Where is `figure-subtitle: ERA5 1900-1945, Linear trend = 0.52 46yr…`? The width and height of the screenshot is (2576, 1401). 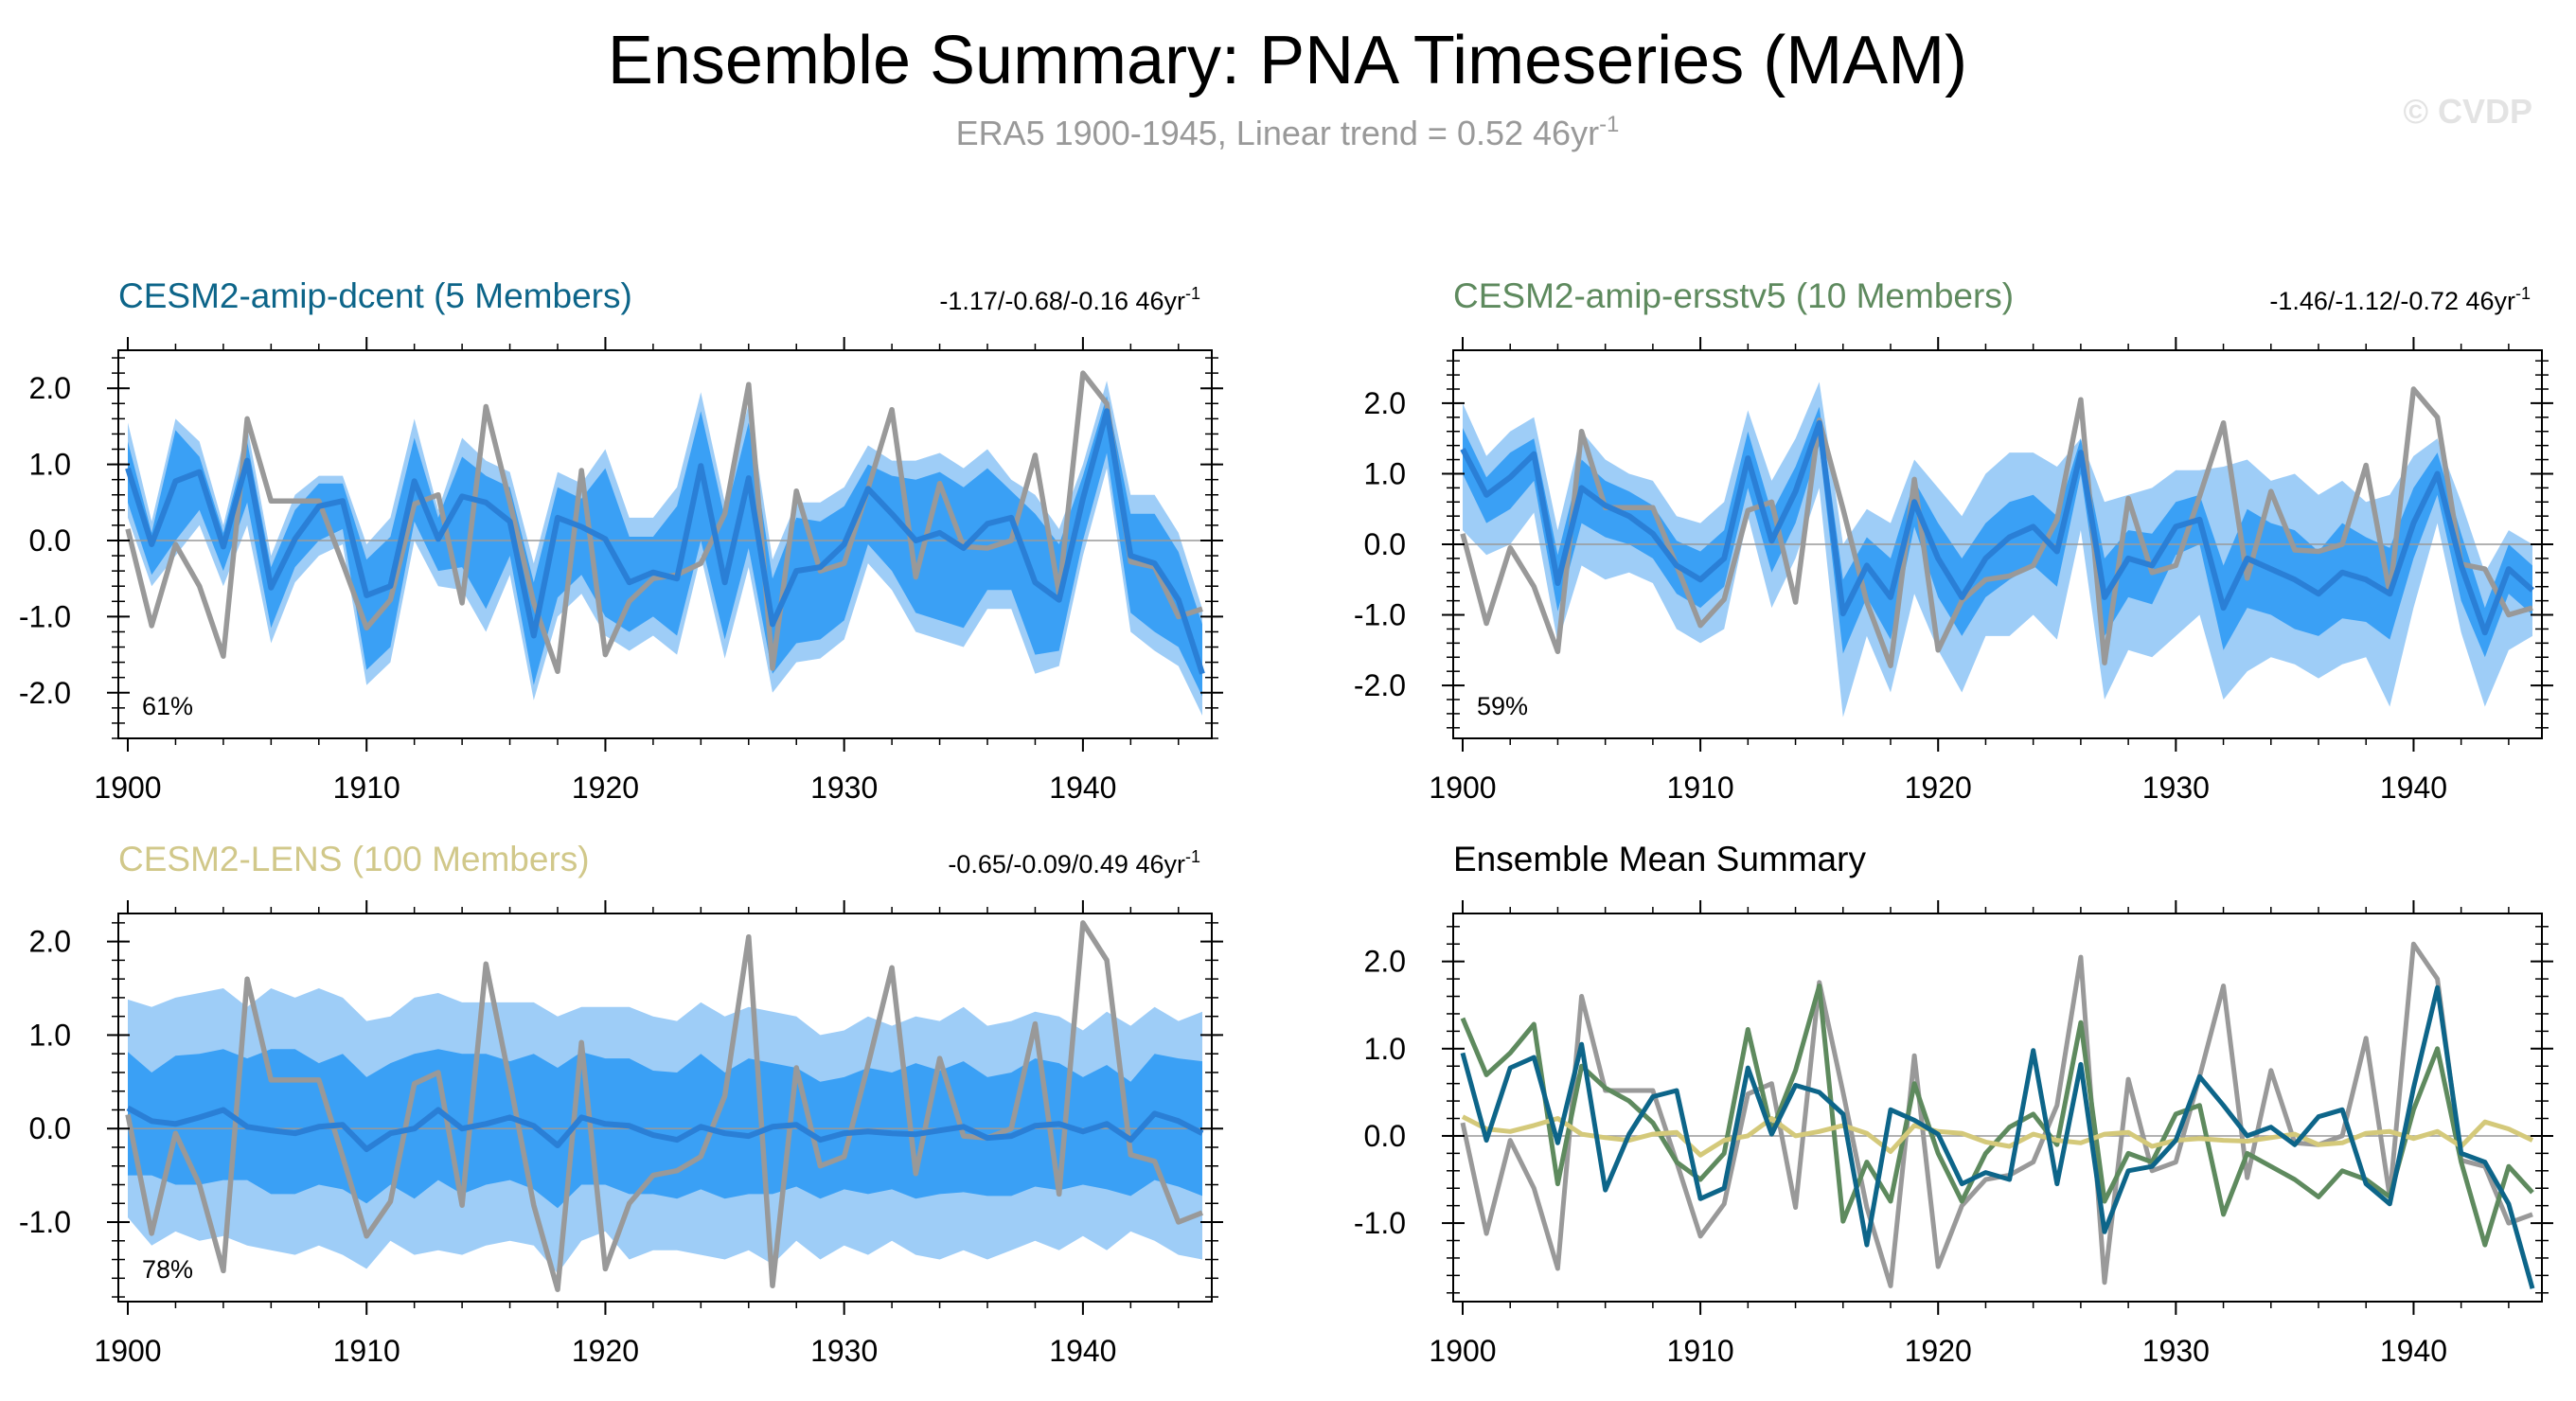 figure-subtitle: ERA5 1900-1945, Linear trend = 0.52 46yr… is located at coordinates (1288, 132).